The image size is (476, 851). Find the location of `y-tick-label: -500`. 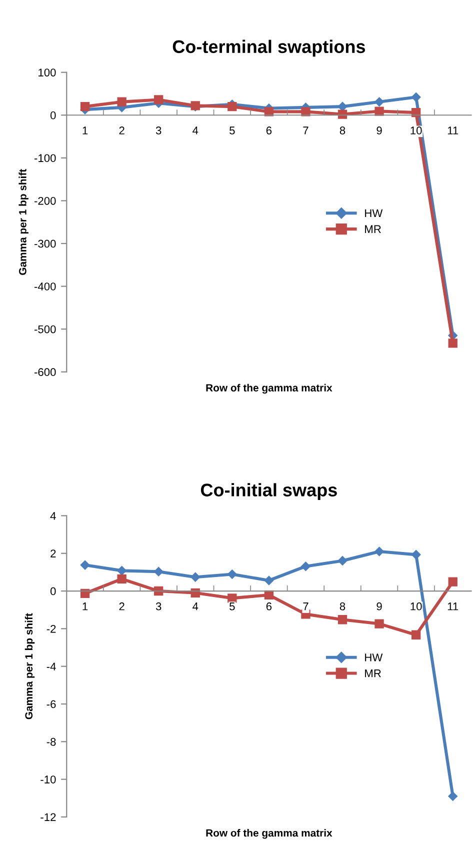

y-tick-label: -500 is located at coordinates (45, 329).